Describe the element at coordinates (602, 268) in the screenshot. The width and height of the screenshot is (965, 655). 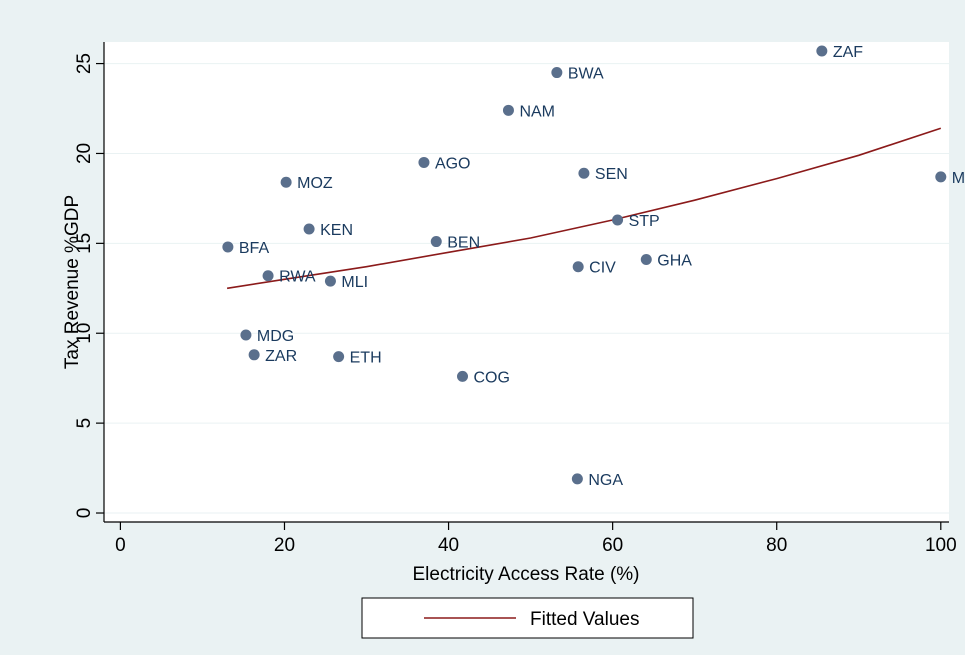
I see `data-label-civ: CIV` at that location.